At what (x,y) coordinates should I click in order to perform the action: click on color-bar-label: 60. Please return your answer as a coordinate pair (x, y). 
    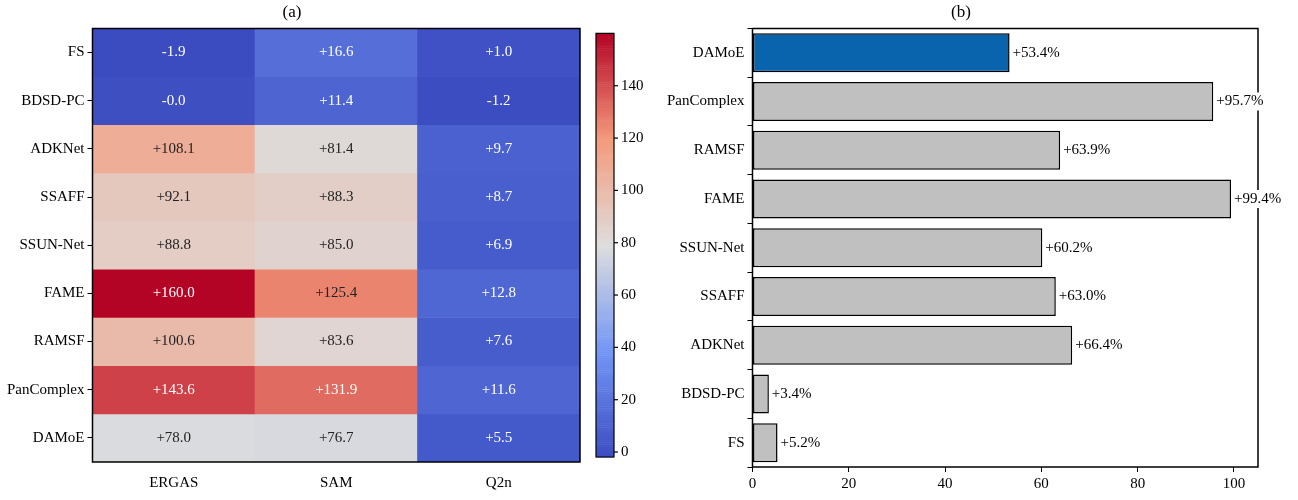
    Looking at the image, I should click on (628, 293).